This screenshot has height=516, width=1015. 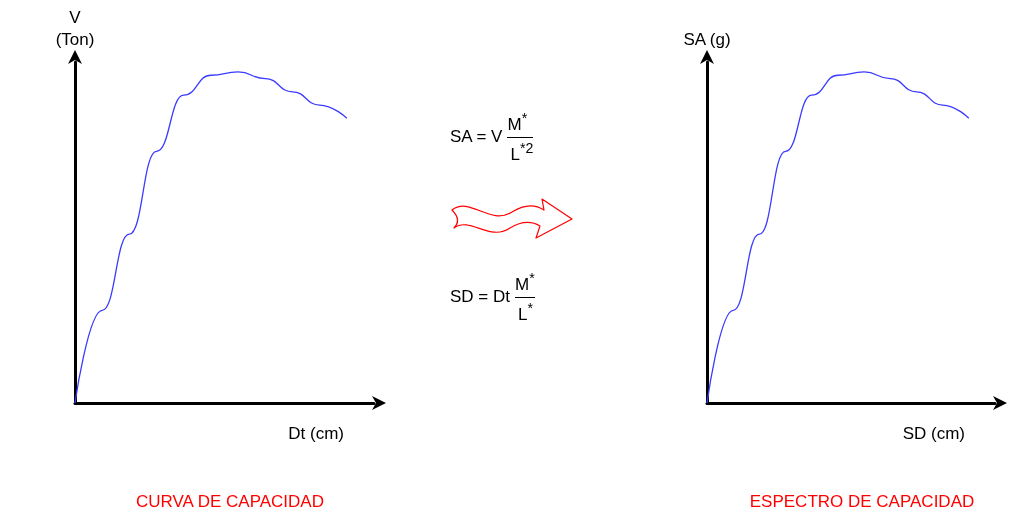 I want to click on x-axis-title: SD (cm), so click(x=933, y=433).